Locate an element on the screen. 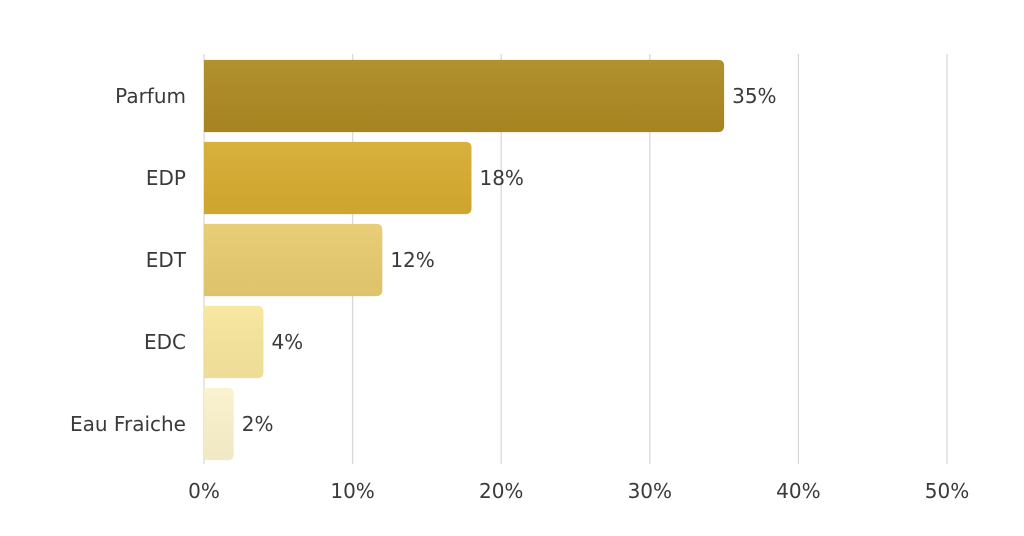 Image resolution: width=1024 pixels, height=536 pixels. x-tick-label: 20% is located at coordinates (501, 491).